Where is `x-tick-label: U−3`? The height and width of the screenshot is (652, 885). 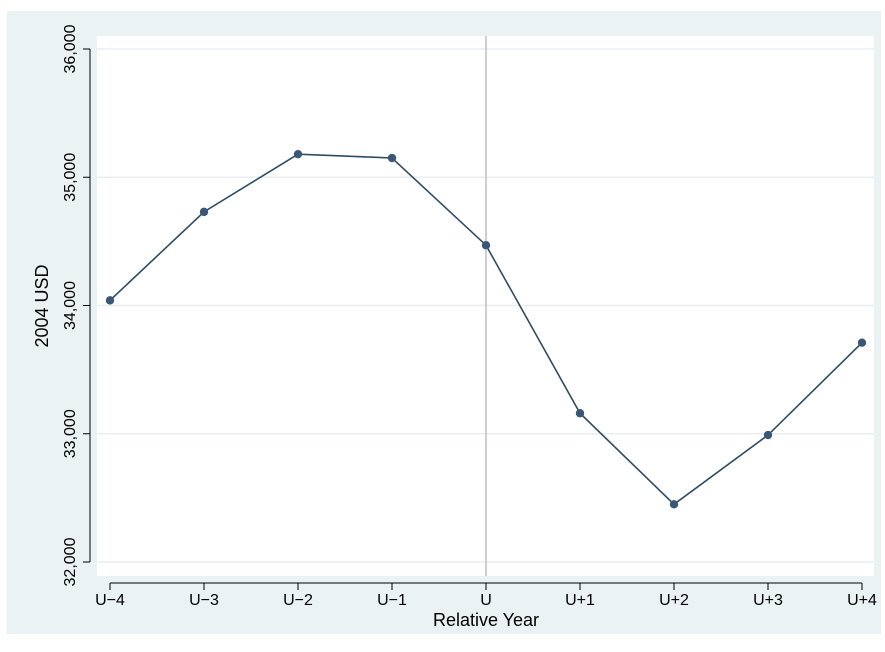
x-tick-label: U−3 is located at coordinates (204, 600).